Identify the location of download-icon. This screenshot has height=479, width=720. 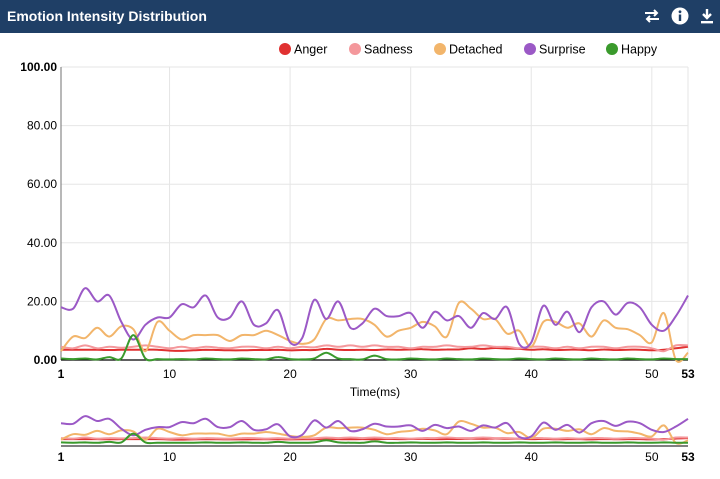
(707, 16).